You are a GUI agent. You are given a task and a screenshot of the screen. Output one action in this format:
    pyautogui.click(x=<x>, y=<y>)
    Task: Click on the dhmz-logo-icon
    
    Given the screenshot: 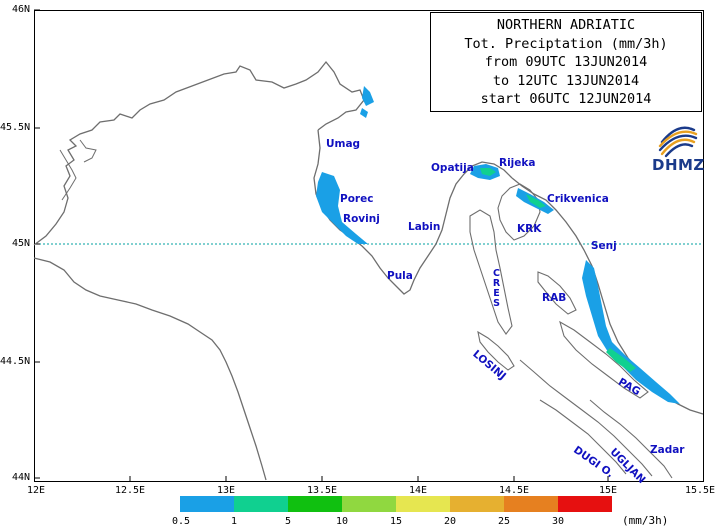 What is the action you would take?
    pyautogui.click(x=678, y=142)
    